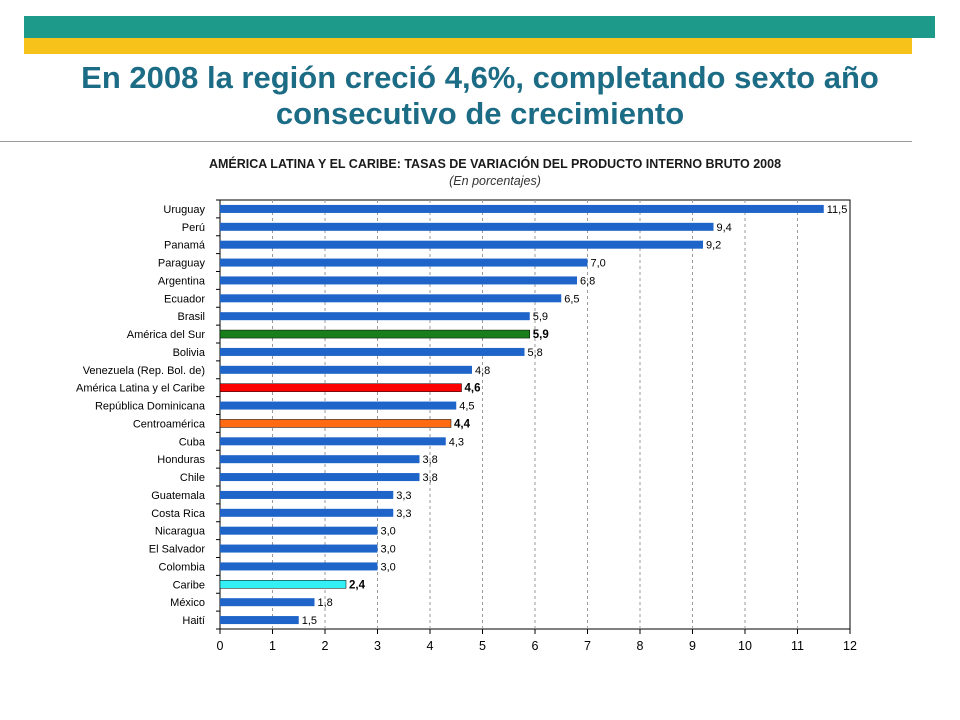  Describe the element at coordinates (540, 317) in the screenshot. I see `value-label-brasil: 5,9` at that location.